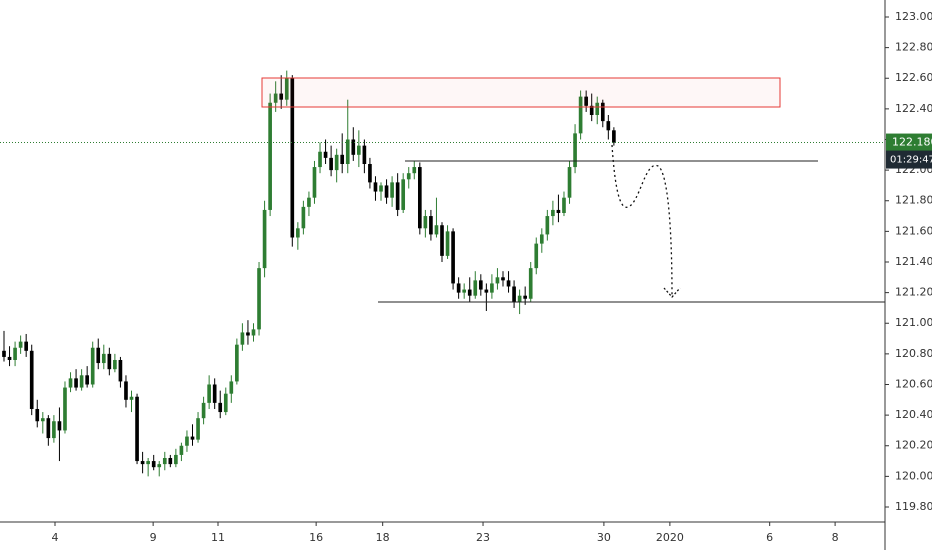 This screenshot has height=550, width=932. Describe the element at coordinates (913, 383) in the screenshot. I see `y-tick-label: 120.600` at that location.